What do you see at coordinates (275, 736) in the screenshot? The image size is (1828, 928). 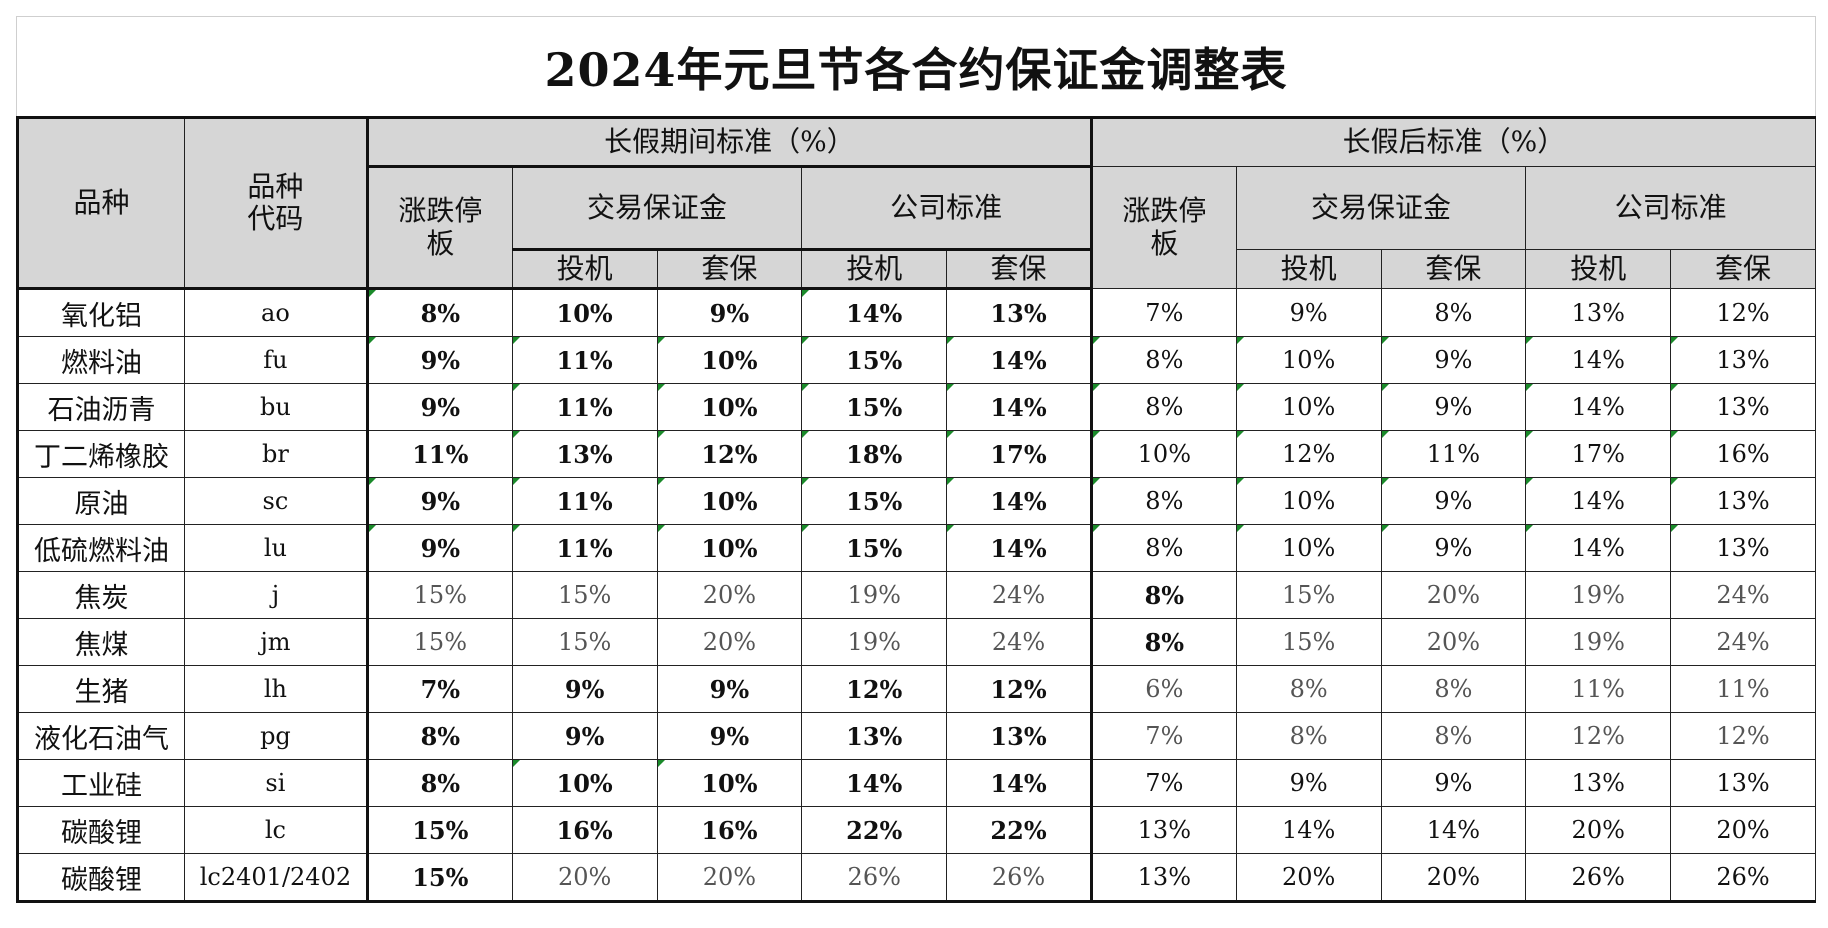 I see `cell-code: pg` at bounding box center [275, 736].